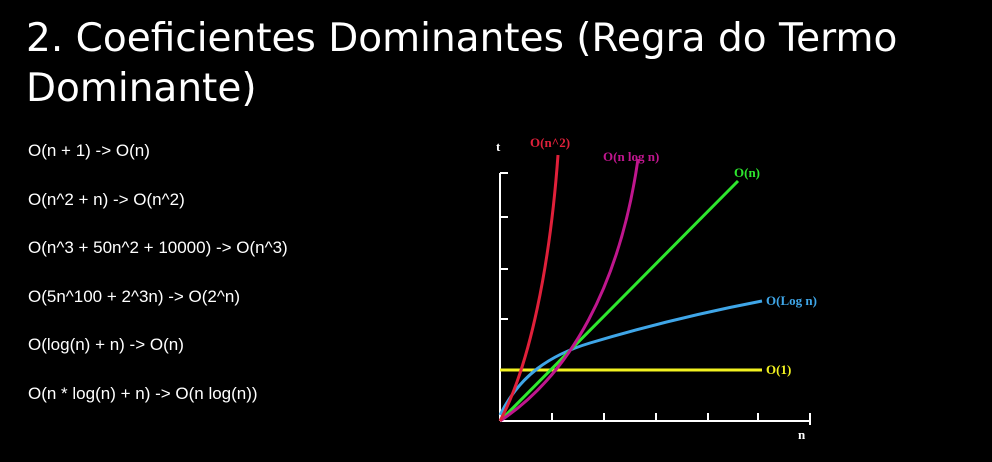 The height and width of the screenshot is (462, 992). Describe the element at coordinates (802, 434) in the screenshot. I see `x-axis-label: n` at that location.